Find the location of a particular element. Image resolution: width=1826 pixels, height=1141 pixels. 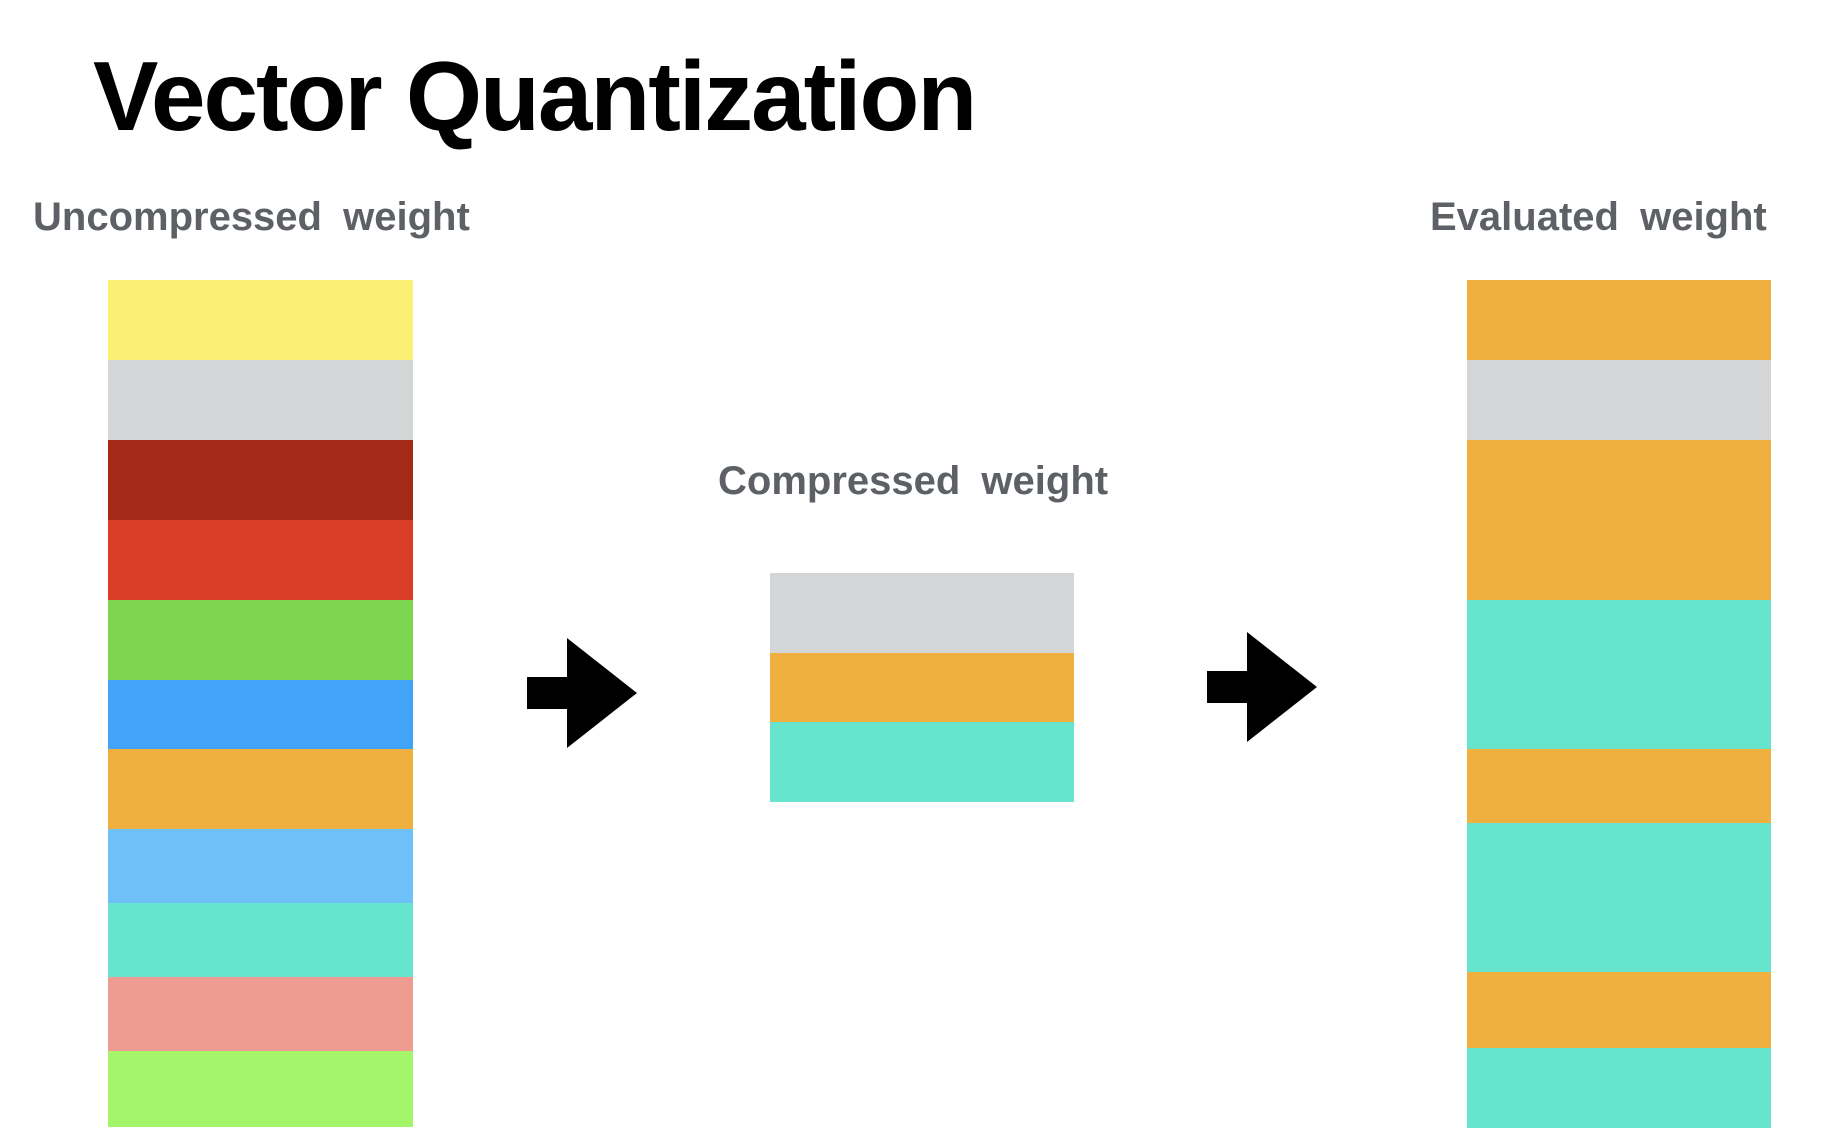

compressed-weight-block-orange is located at coordinates (922, 687).